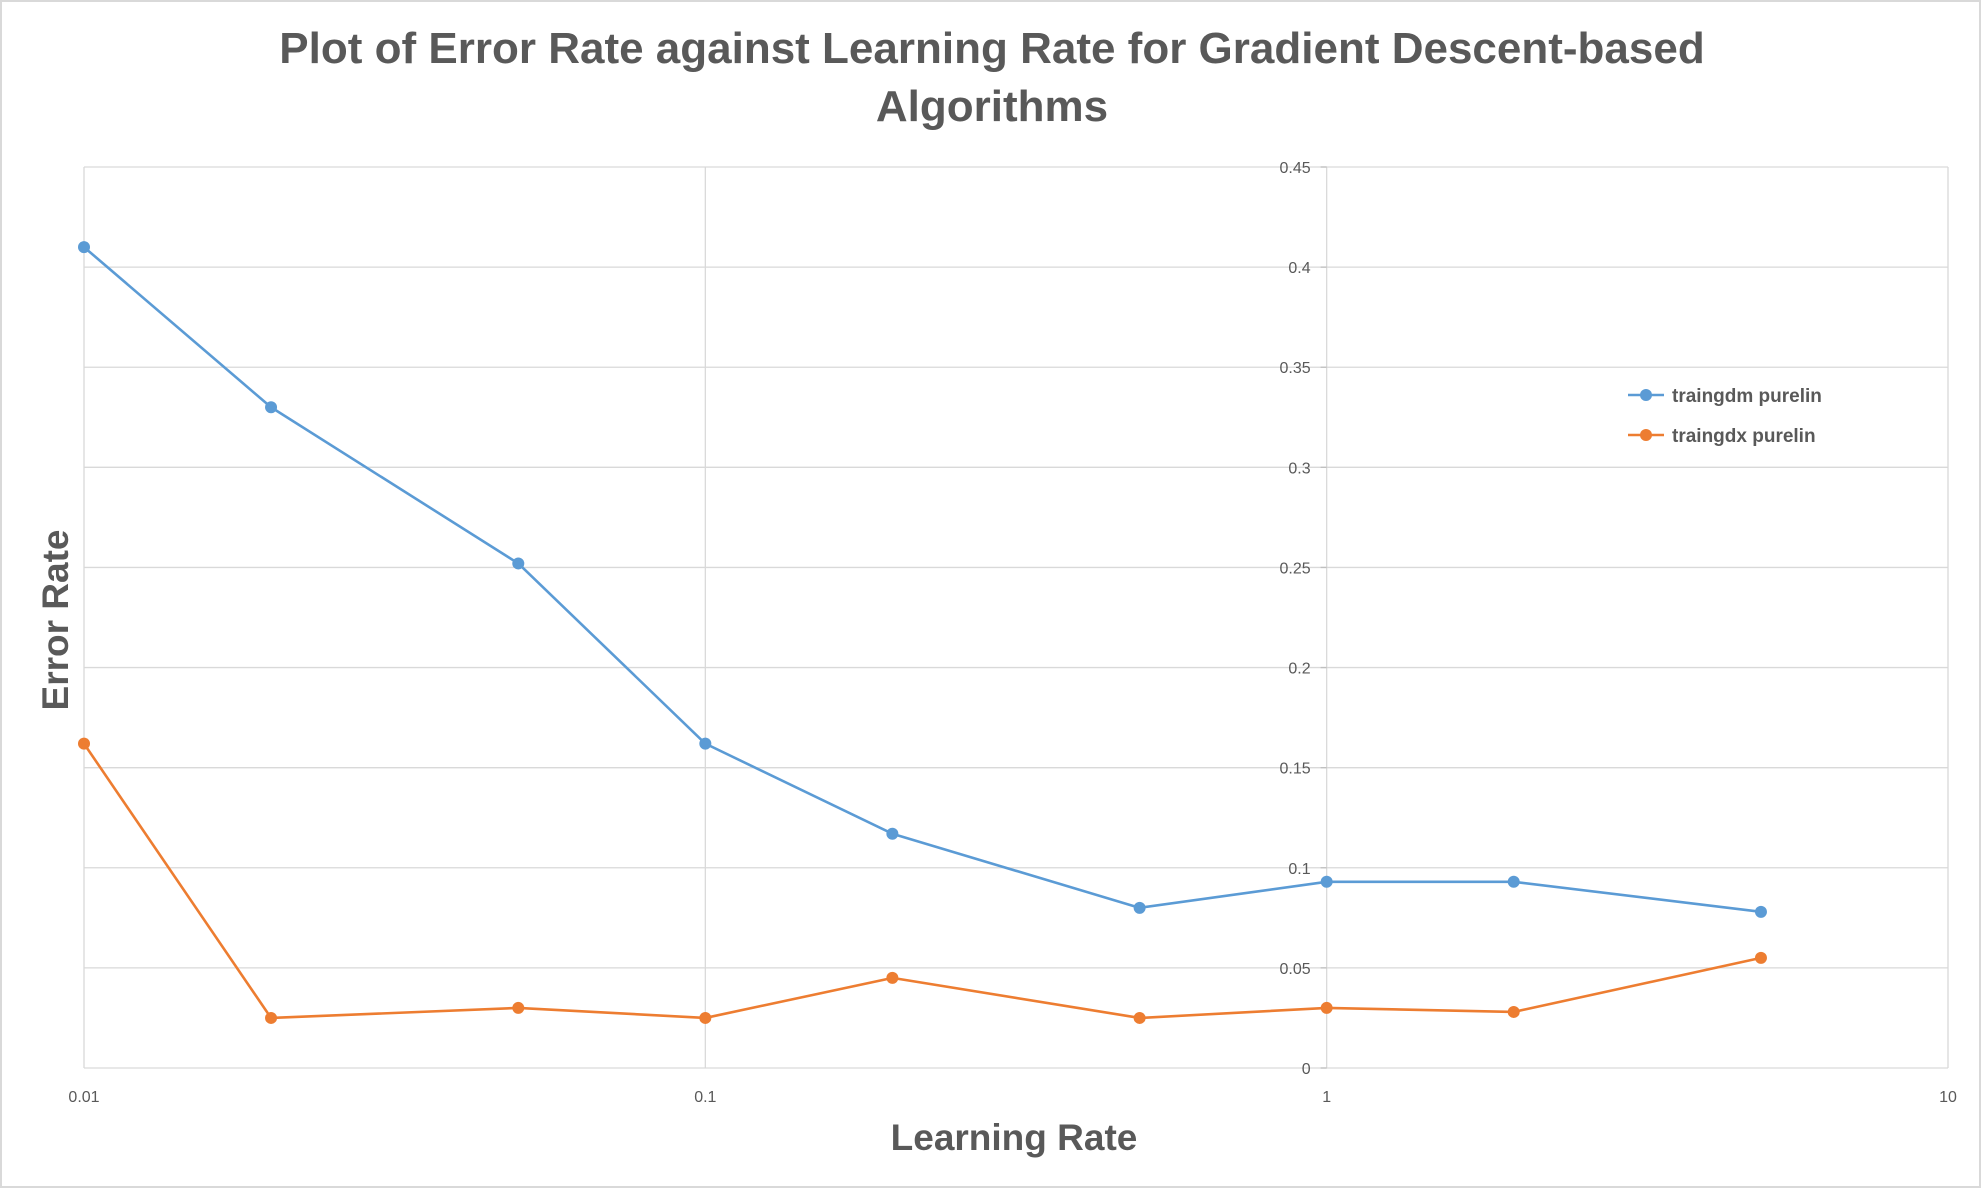  I want to click on y-tick-label: 0.05, so click(1295, 969).